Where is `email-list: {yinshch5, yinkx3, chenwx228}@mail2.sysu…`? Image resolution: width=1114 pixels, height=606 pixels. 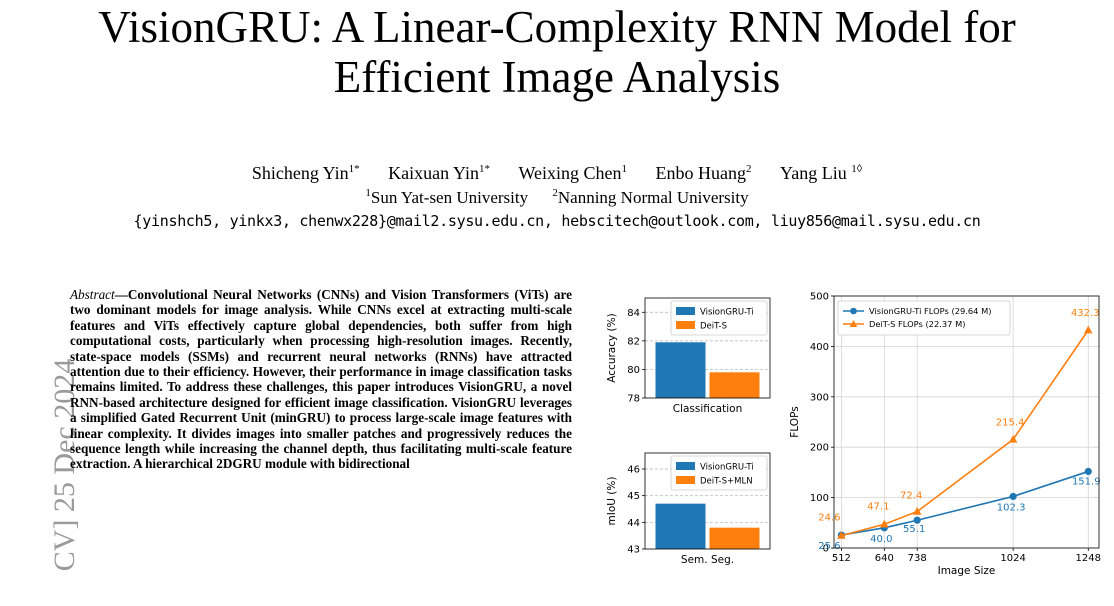
email-list: {yinshch5, yinkx3, chenwx228}@mail2.sysu… is located at coordinates (557, 221).